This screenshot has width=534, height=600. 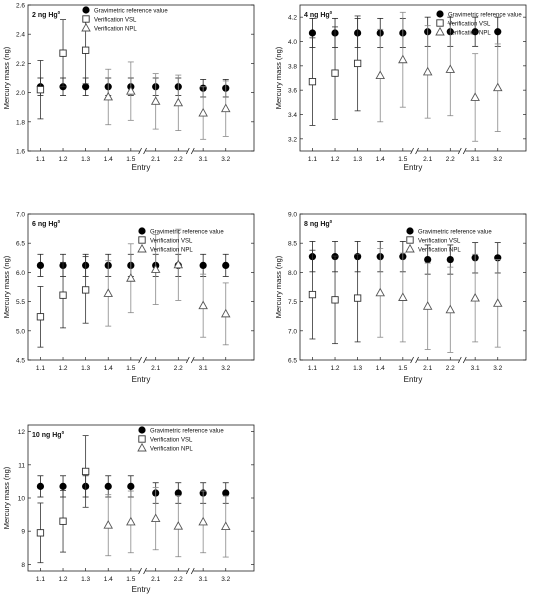 I want to click on y-axis-label: Mercury mass (ng), so click(x=278, y=77).